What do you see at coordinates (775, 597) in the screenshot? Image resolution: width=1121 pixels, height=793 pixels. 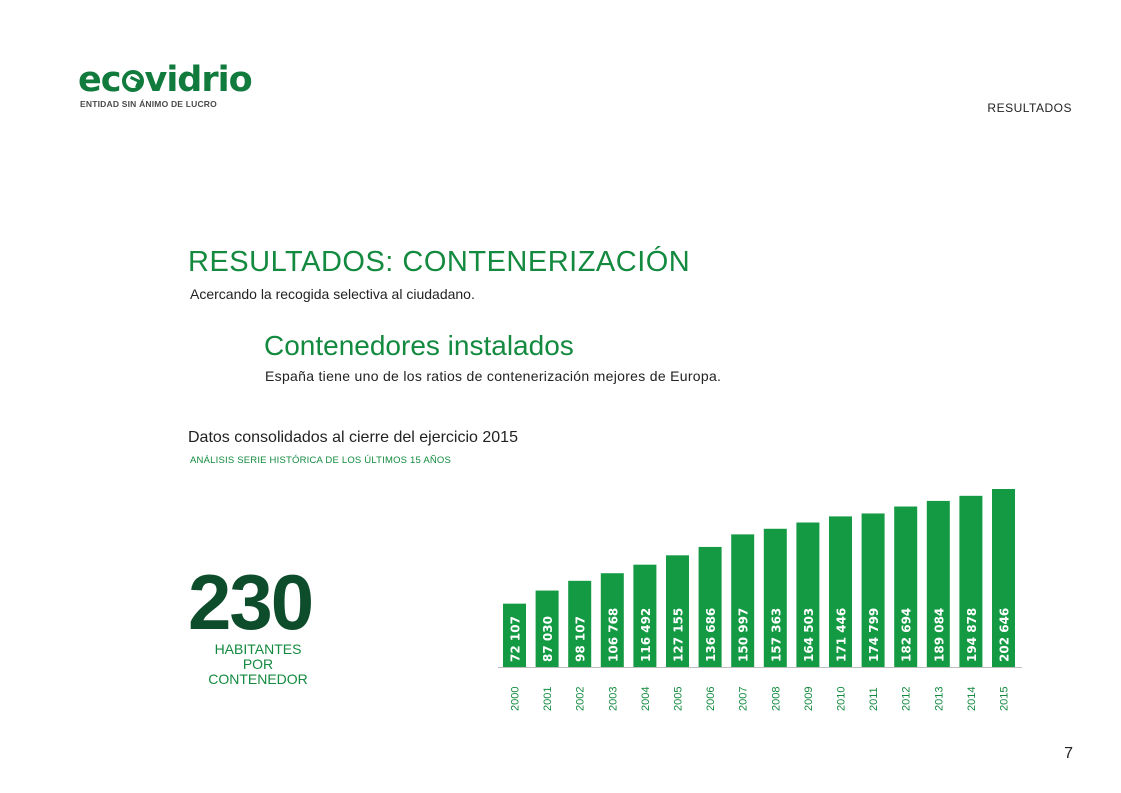 I see `bar-2008` at bounding box center [775, 597].